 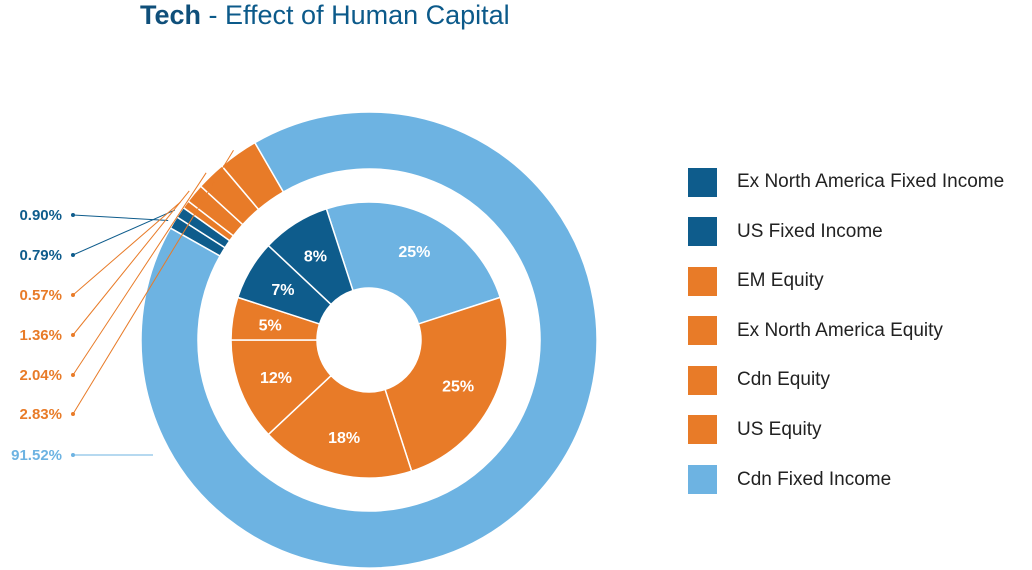 I want to click on chart-title-rest: - Effect of Human Capital, so click(x=355, y=15).